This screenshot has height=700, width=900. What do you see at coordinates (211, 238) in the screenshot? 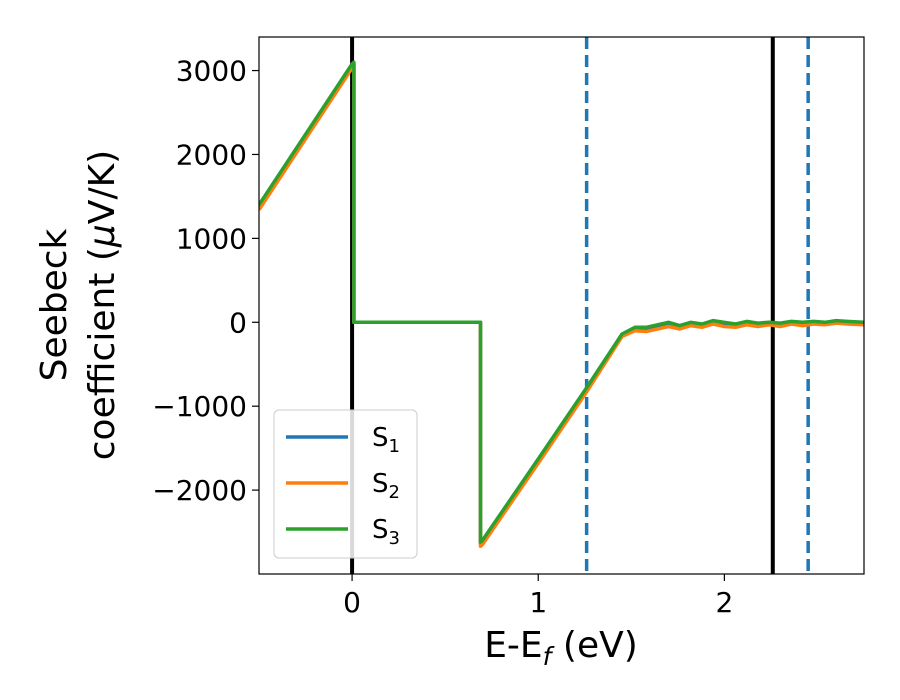
I see `y-tick-label: 1000` at bounding box center [211, 238].